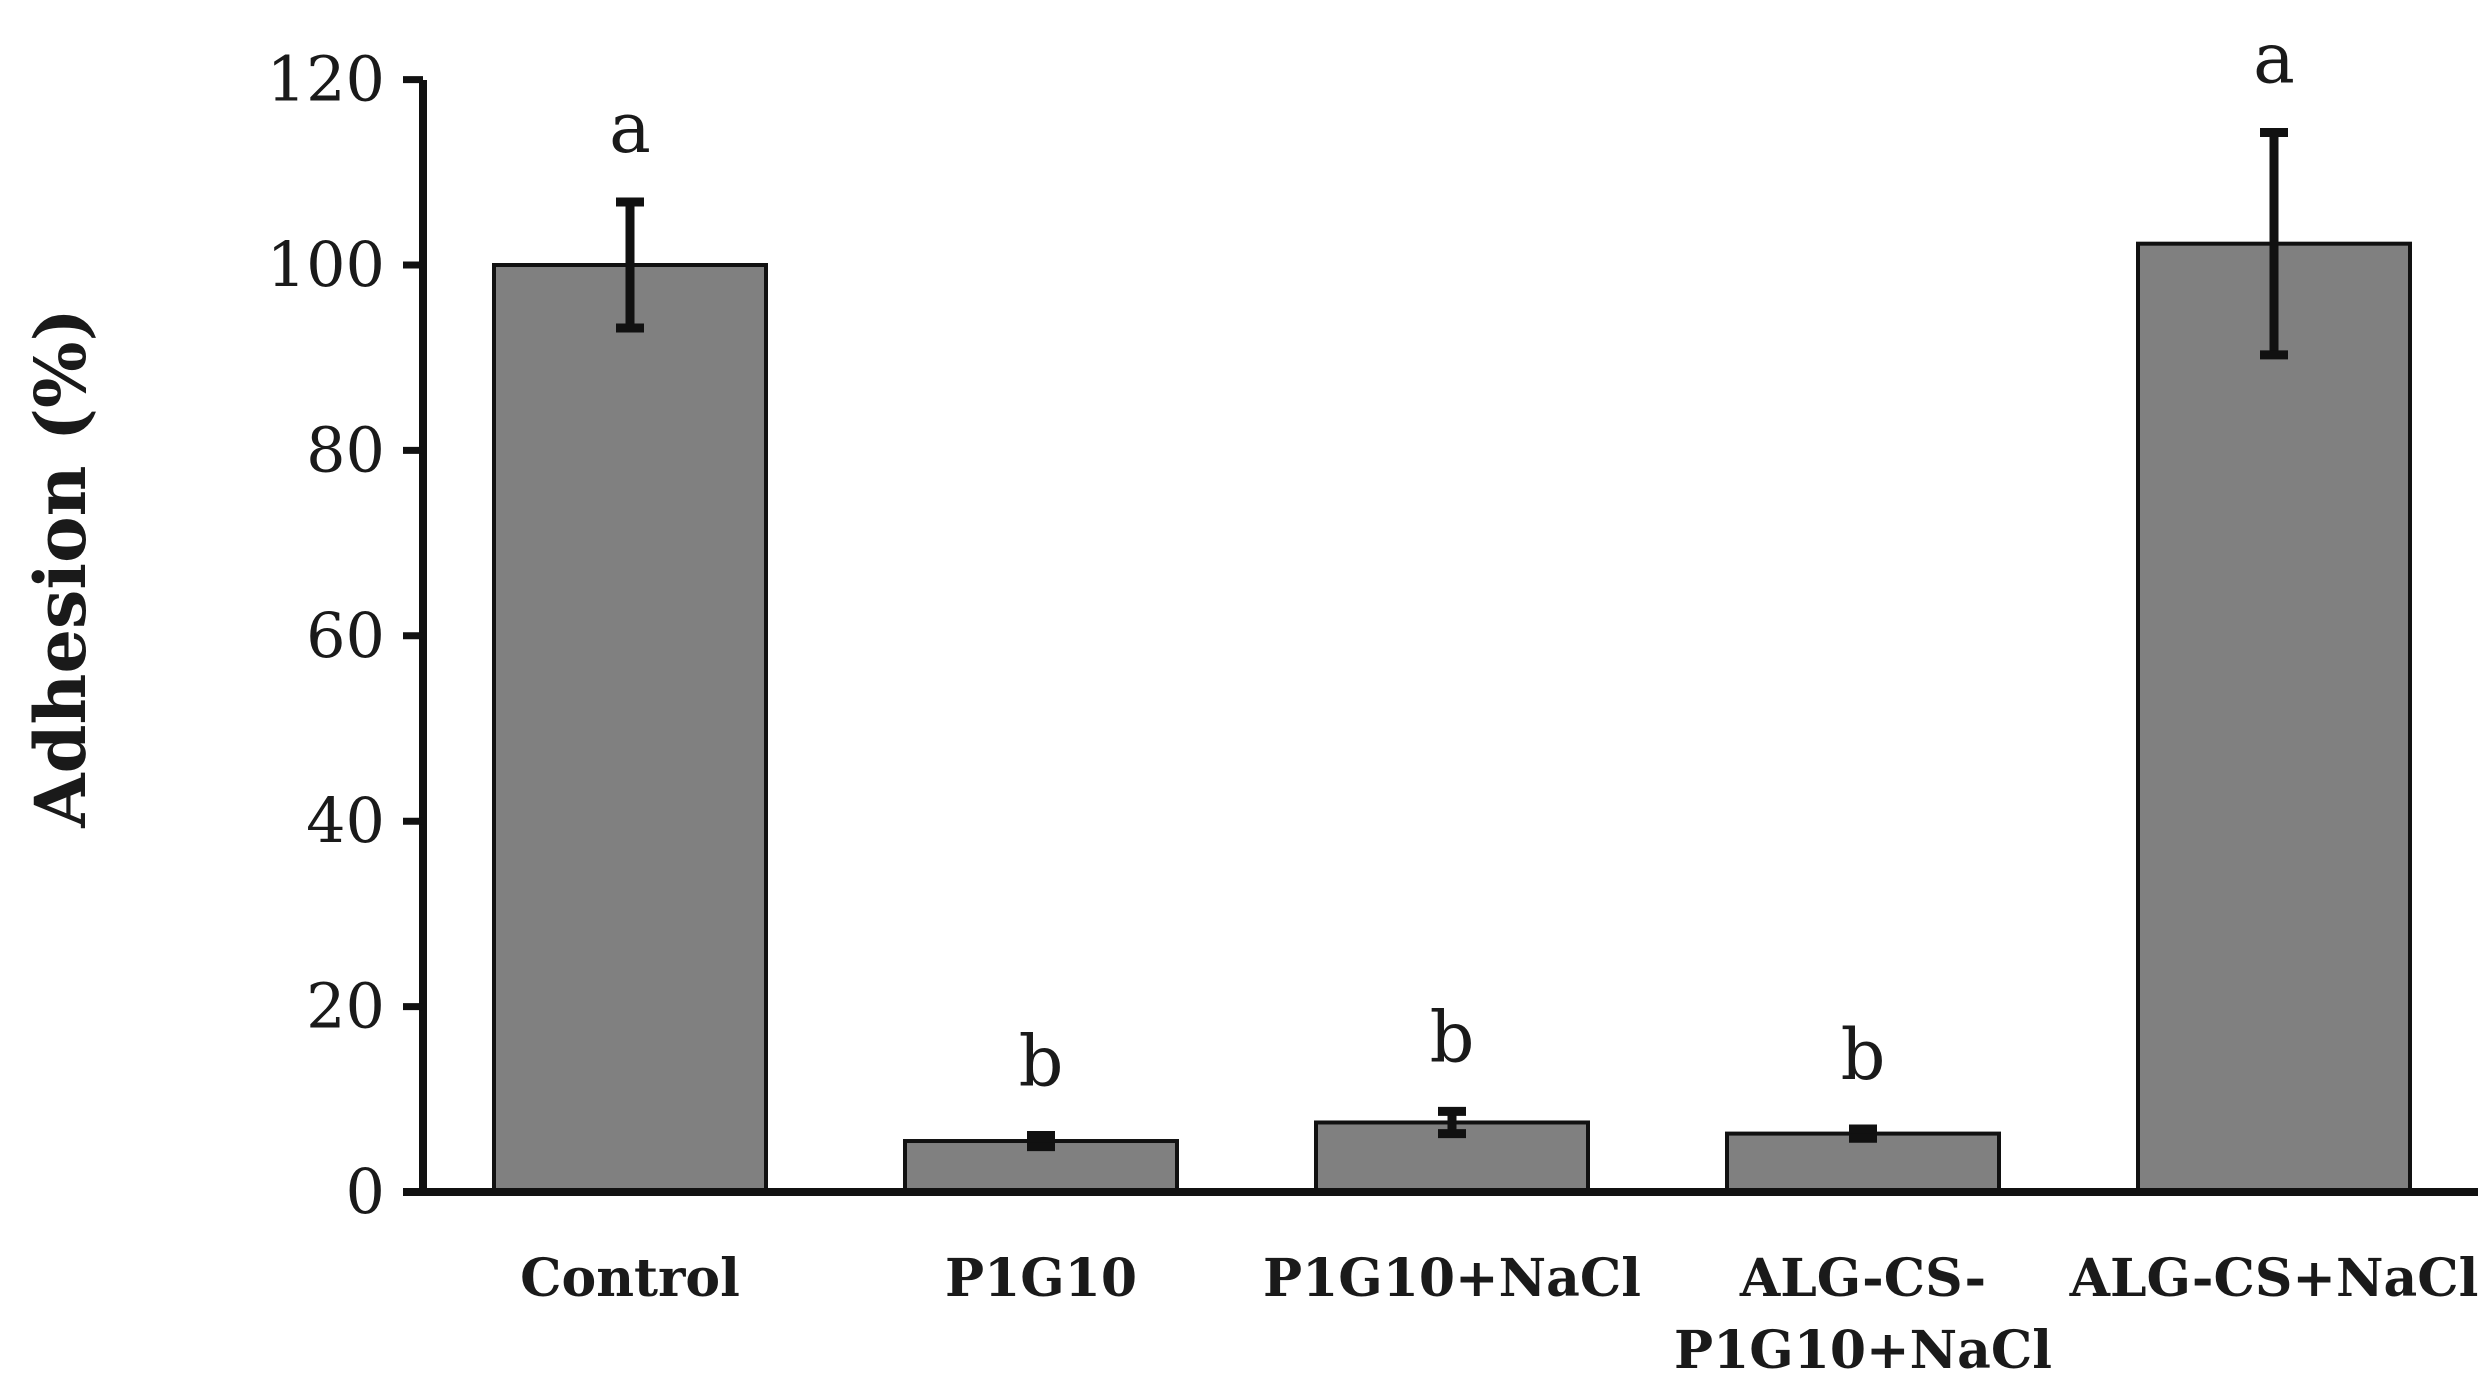 The height and width of the screenshot is (1390, 2490). Describe the element at coordinates (345, 449) in the screenshot. I see `y-tick-label: 80` at that location.